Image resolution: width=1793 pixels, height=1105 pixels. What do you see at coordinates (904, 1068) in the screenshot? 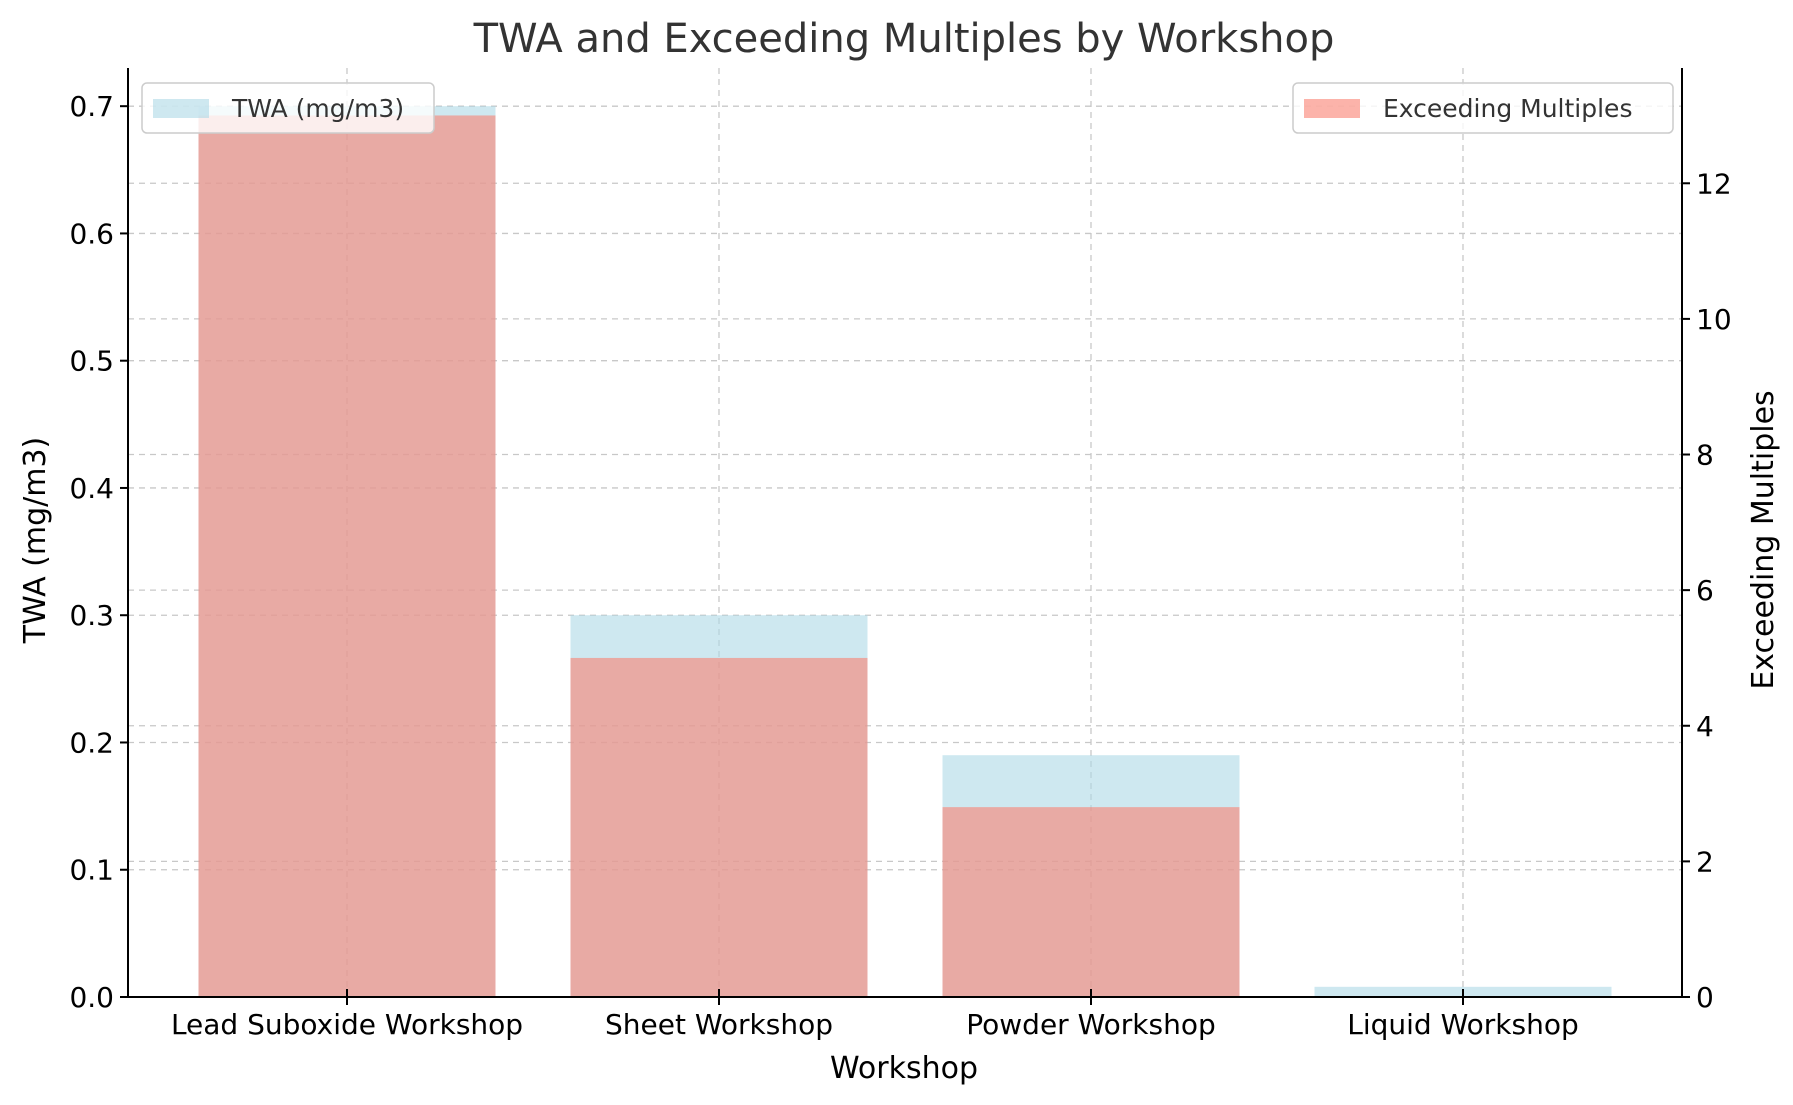
I see `x-axis-label: Workshop` at bounding box center [904, 1068].